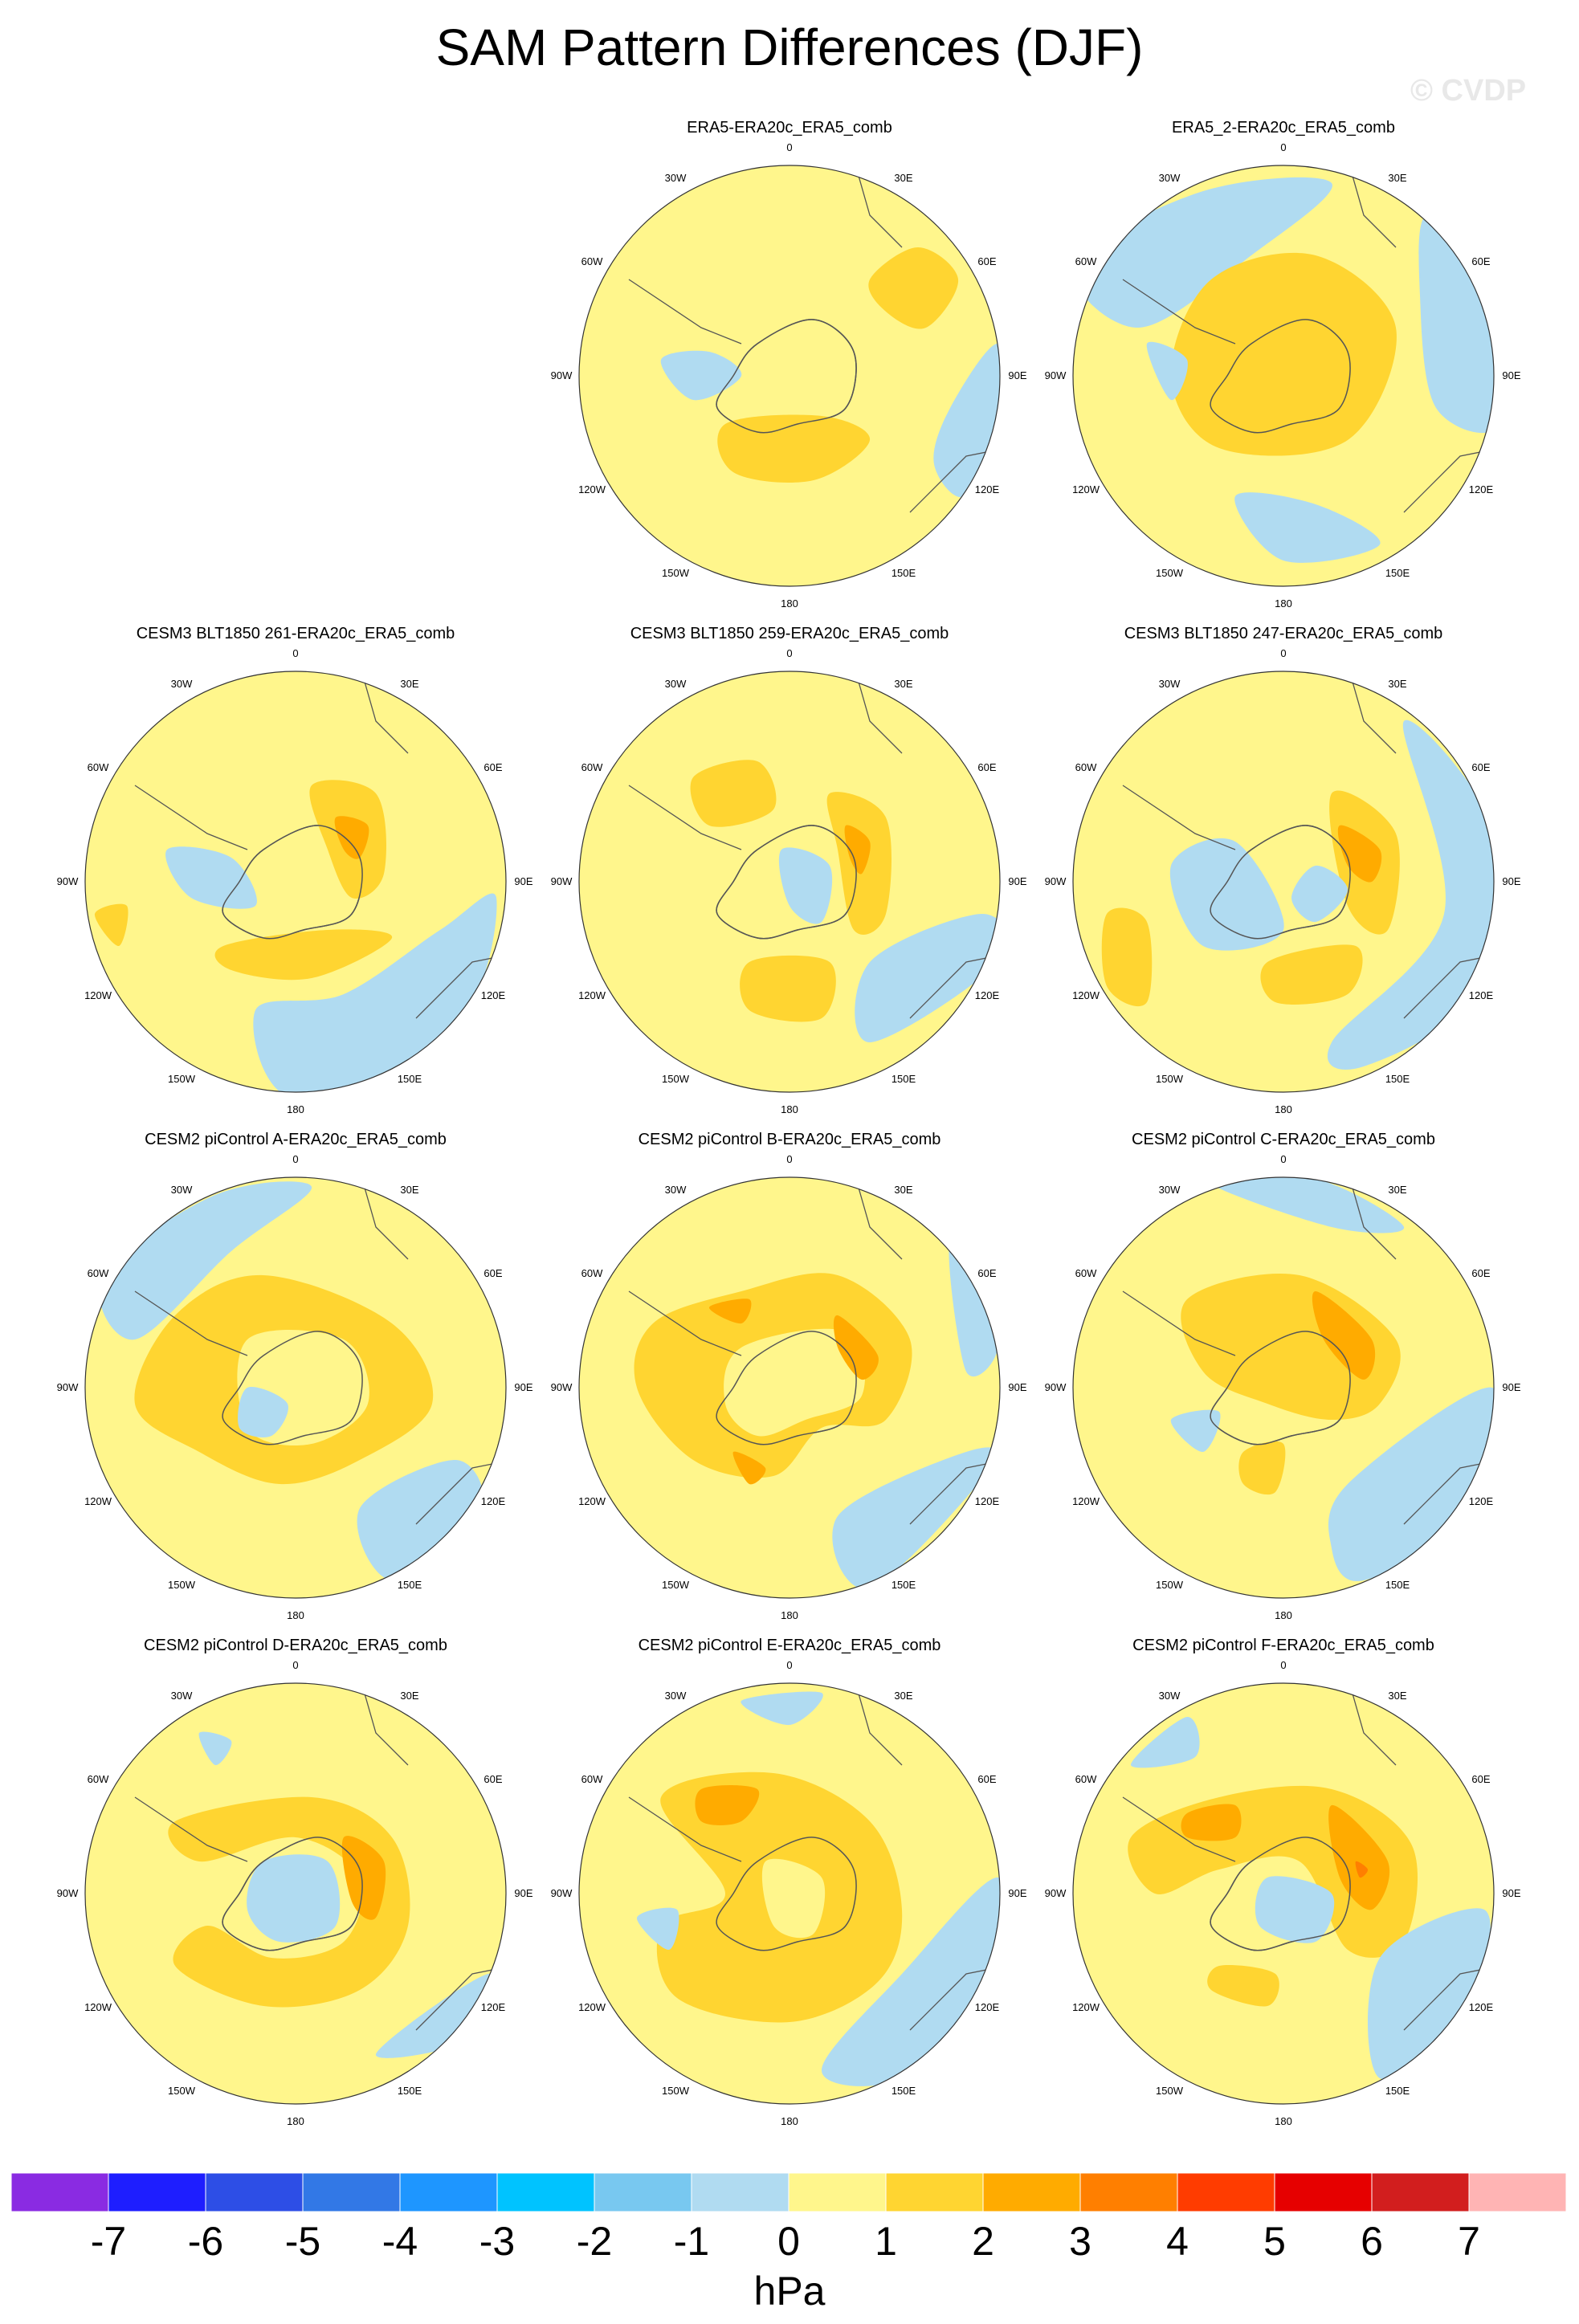 The height and width of the screenshot is (2324, 1579). Describe the element at coordinates (1177, 2242) in the screenshot. I see `colorbar-tick-label: 4` at that location.